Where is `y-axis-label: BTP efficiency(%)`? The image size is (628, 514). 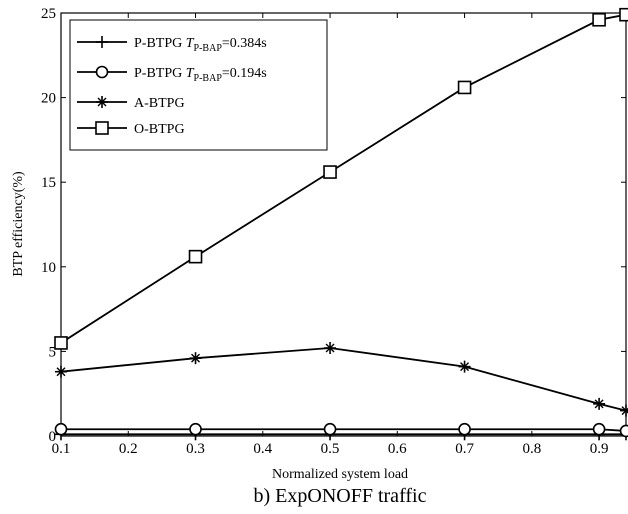 y-axis-label: BTP efficiency(%) is located at coordinates (18, 224).